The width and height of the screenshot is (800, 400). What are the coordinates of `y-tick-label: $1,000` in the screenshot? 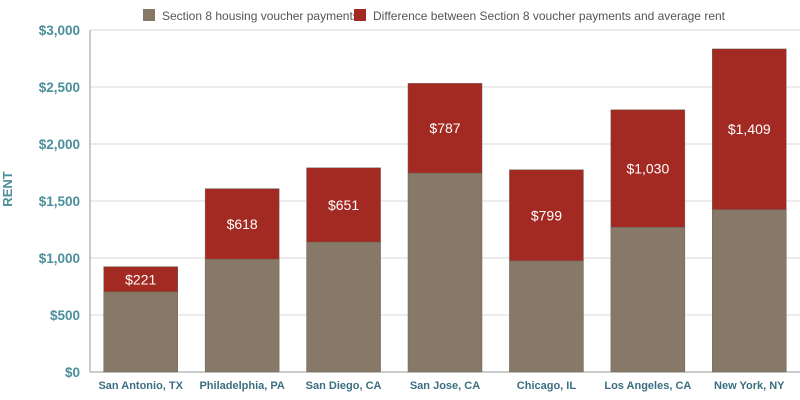 It's located at (59, 258).